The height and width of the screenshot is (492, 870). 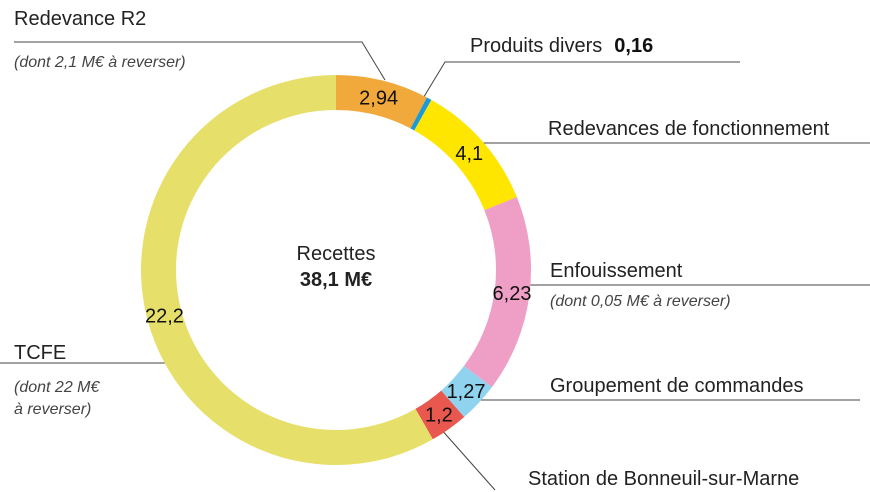 I want to click on category-label: Produits divers, so click(x=536, y=46).